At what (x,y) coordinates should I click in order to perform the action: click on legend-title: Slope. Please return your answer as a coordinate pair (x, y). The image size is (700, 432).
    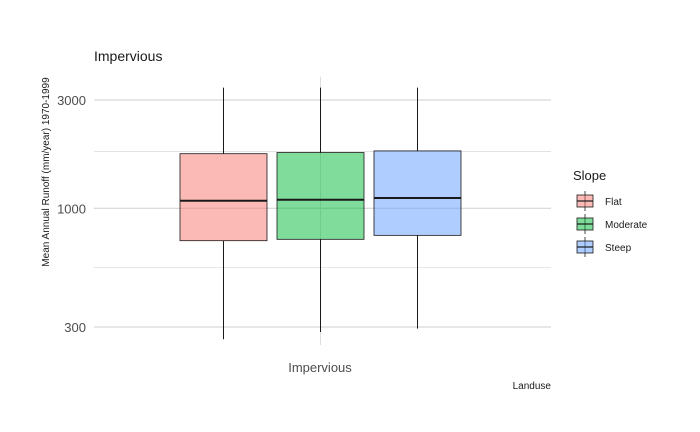
    Looking at the image, I should click on (589, 175).